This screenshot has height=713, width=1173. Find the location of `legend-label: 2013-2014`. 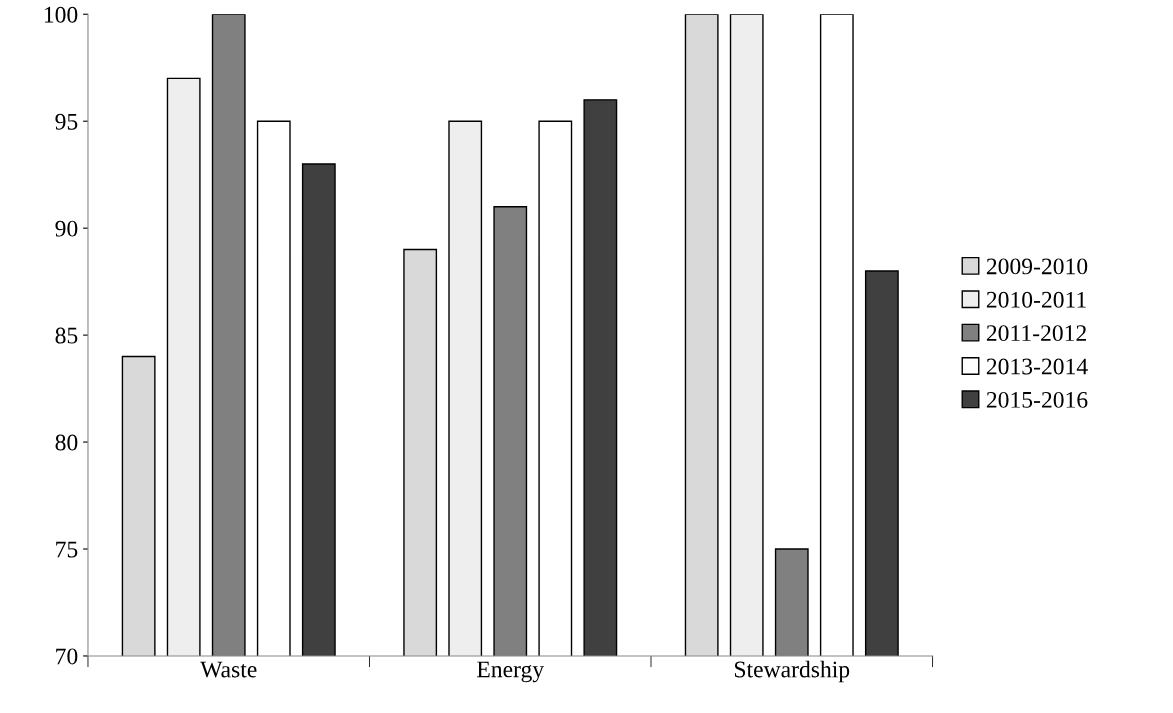

legend-label: 2013-2014 is located at coordinates (1037, 366).